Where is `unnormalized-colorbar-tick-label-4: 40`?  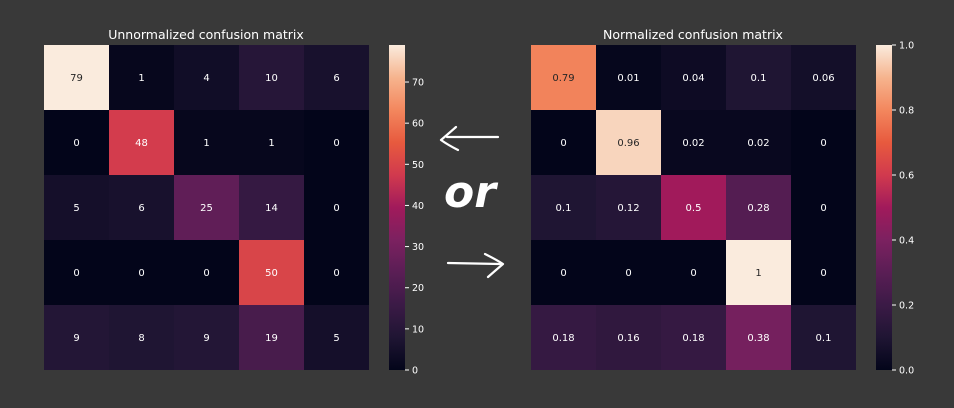
unnormalized-colorbar-tick-label-4: 40 is located at coordinates (418, 206).